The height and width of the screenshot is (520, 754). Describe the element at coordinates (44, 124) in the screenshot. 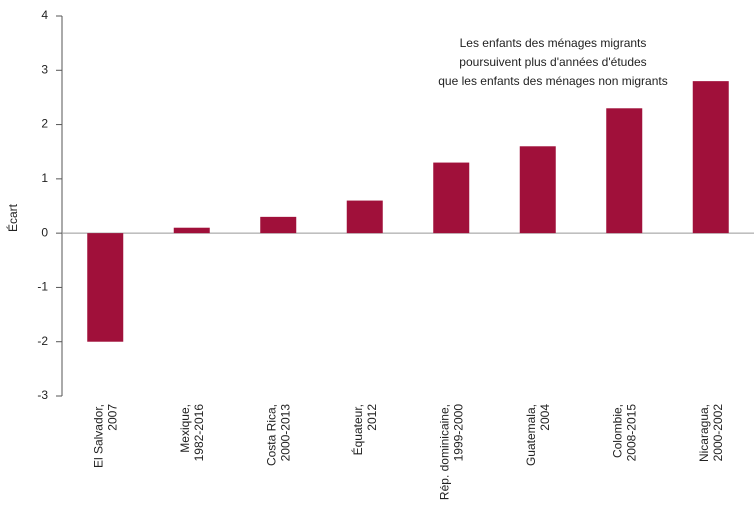

I see `y-tick-label: 2` at that location.